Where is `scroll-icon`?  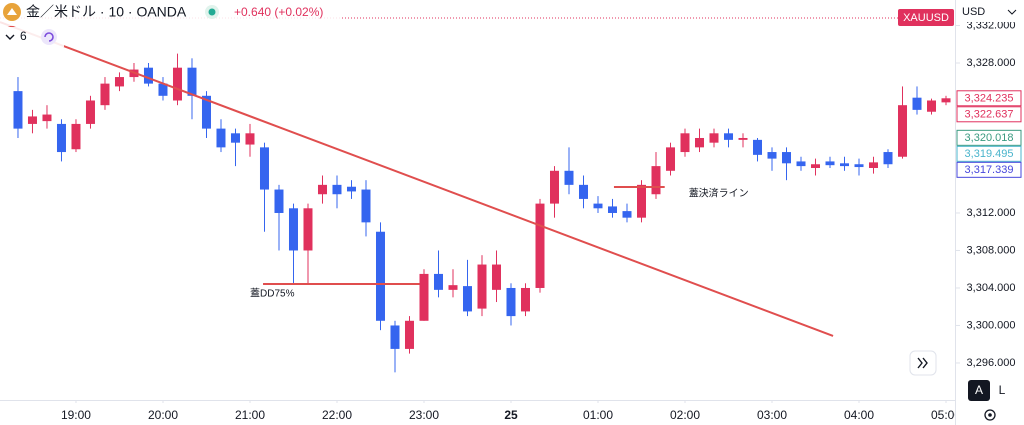 scroll-icon is located at coordinates (922, 363).